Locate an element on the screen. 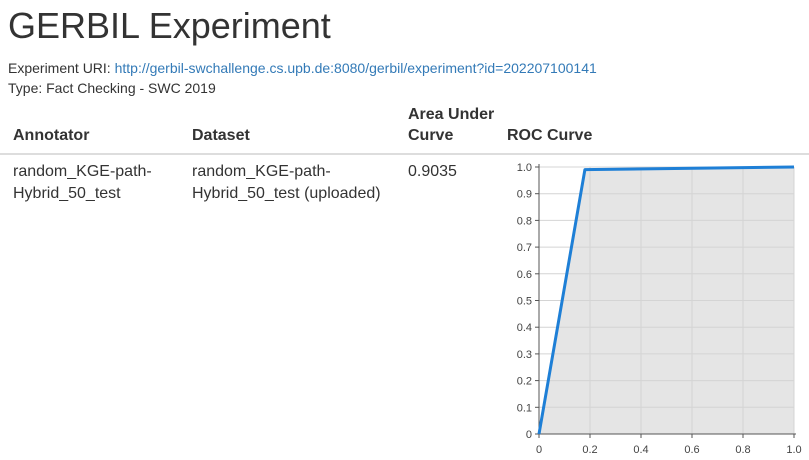 This screenshot has width=809, height=460. y-tick-label: 0.9 is located at coordinates (524, 195).